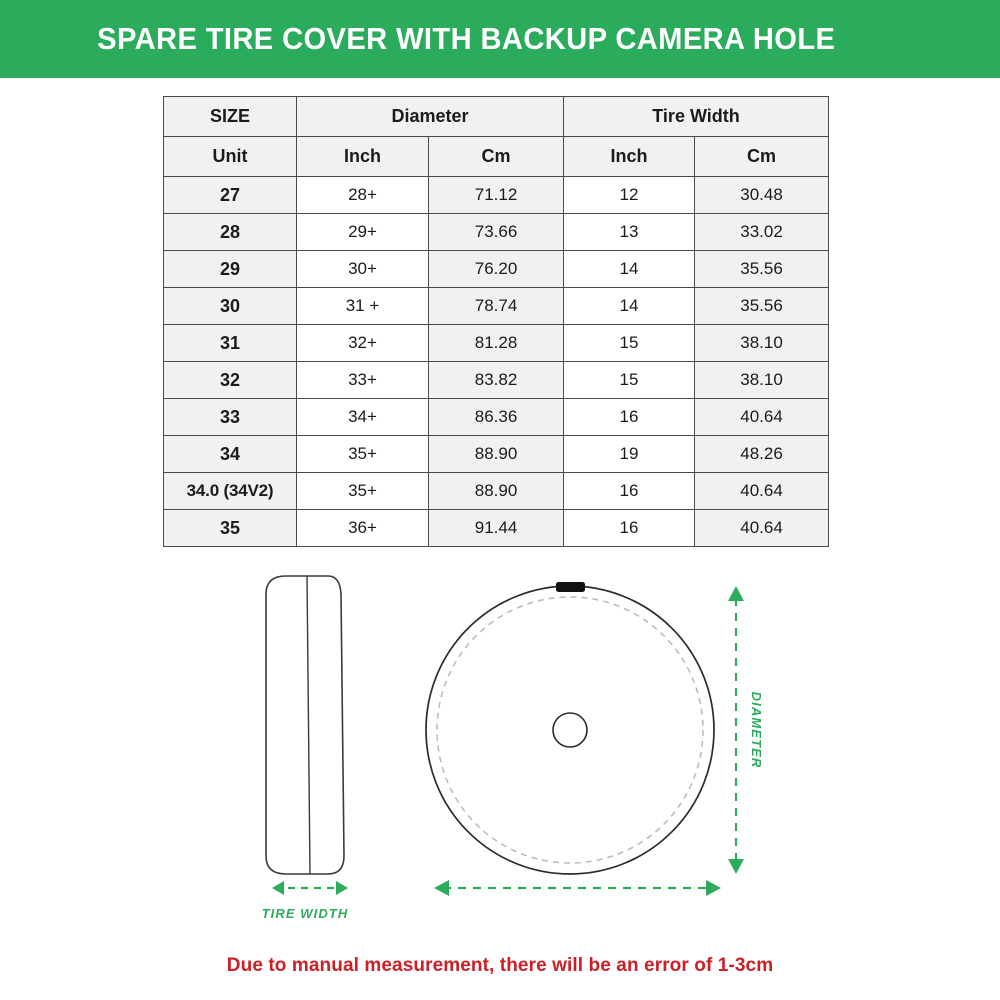  Describe the element at coordinates (362, 343) in the screenshot. I see `cell-diameter-inch: 32+` at that location.